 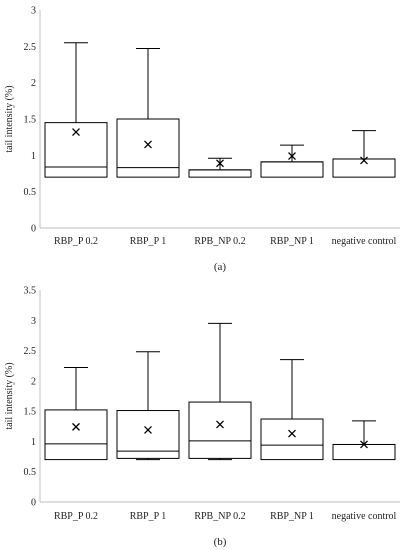 What do you see at coordinates (220, 267) in the screenshot?
I see `panel-label: (a)` at bounding box center [220, 267].